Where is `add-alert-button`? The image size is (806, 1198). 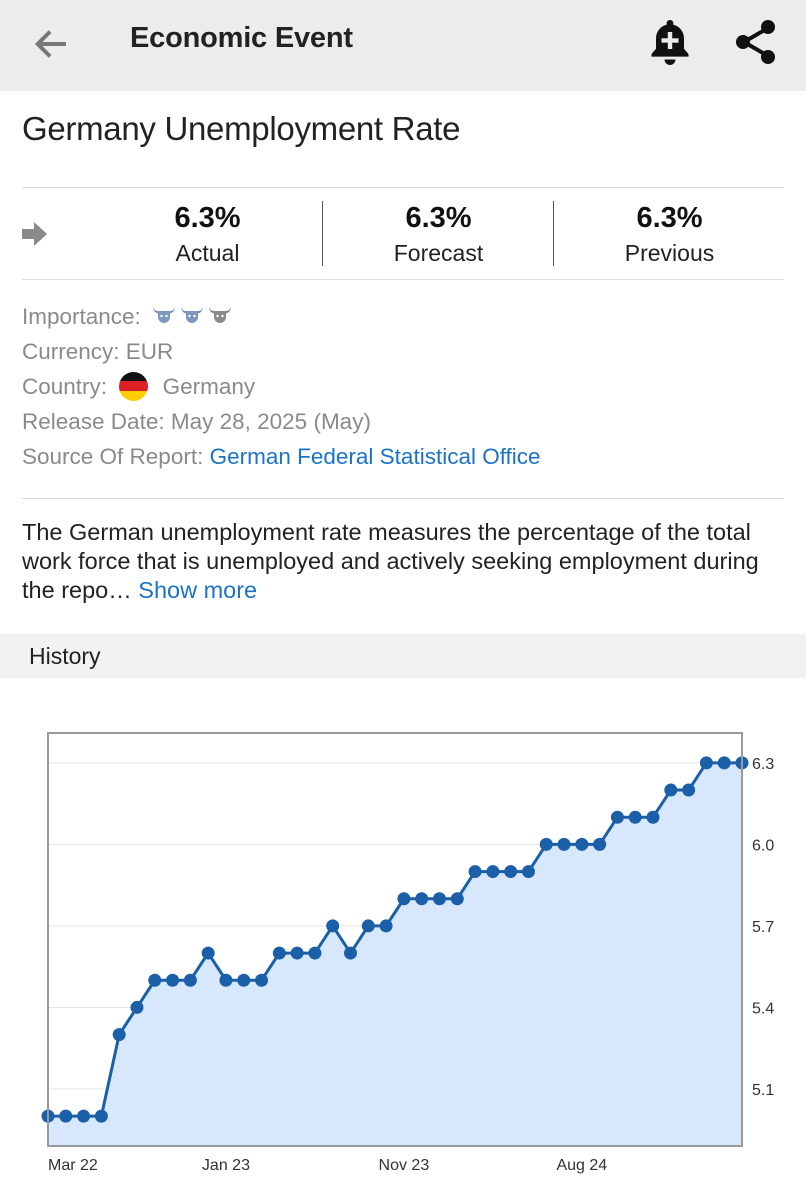
add-alert-button is located at coordinates (670, 42).